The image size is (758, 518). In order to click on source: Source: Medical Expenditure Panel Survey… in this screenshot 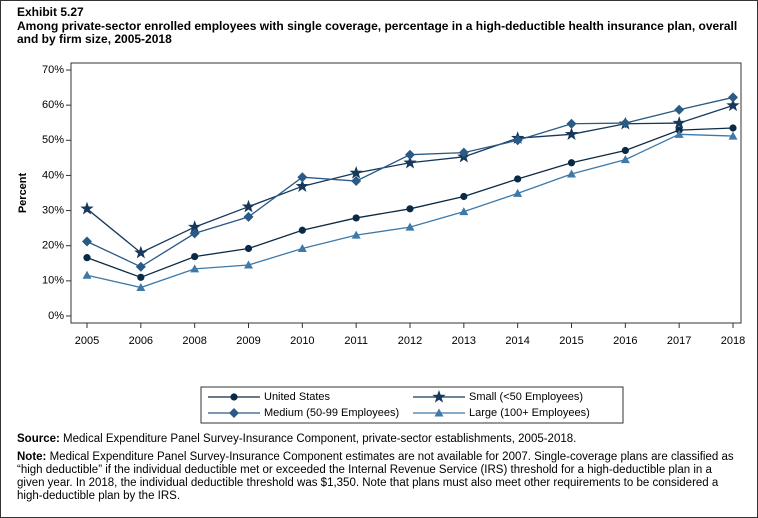, I will do `click(379, 439)`.